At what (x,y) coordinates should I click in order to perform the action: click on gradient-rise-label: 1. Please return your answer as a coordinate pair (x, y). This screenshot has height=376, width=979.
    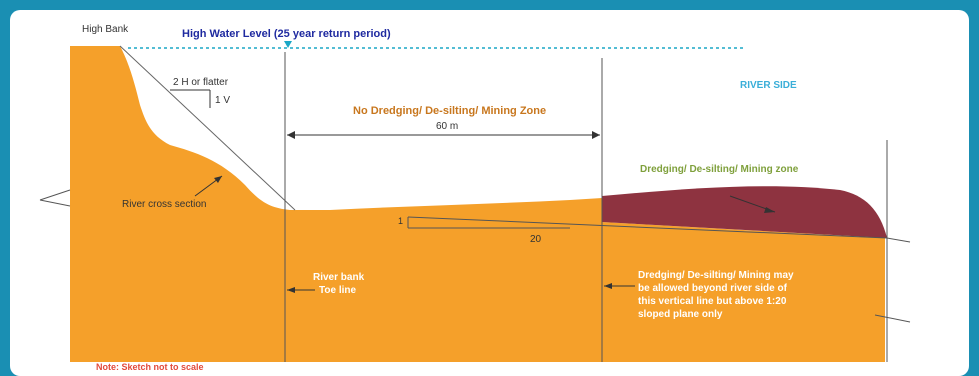
    Looking at the image, I should click on (400, 221).